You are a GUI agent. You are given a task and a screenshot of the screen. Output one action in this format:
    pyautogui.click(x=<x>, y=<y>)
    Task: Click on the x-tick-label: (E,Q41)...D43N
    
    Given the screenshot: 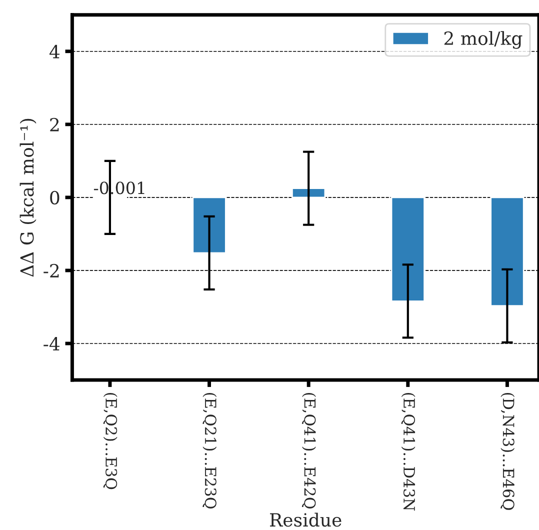 What is the action you would take?
    pyautogui.click(x=408, y=452)
    